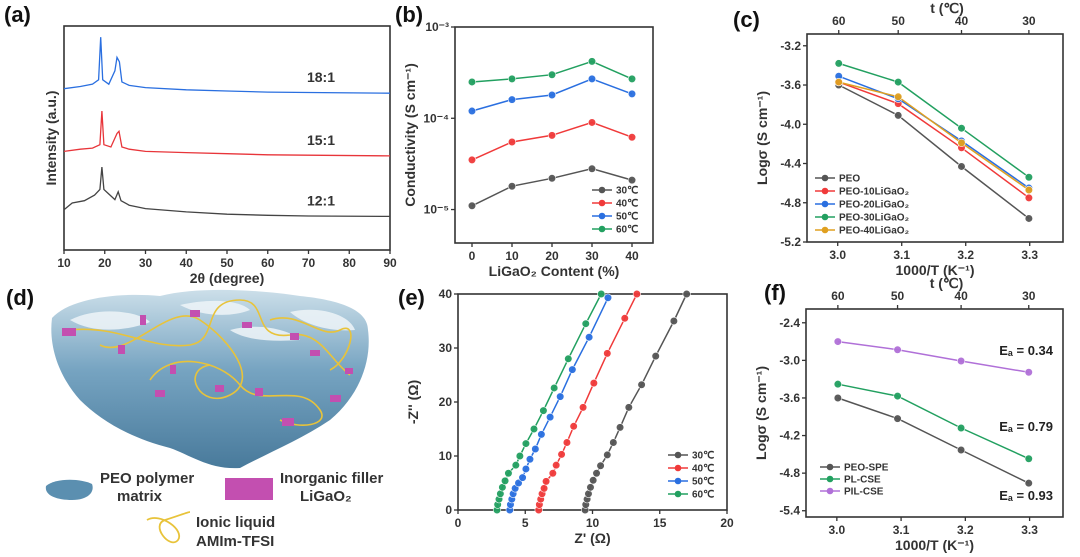 The width and height of the screenshot is (1080, 557). What do you see at coordinates (762, 138) in the screenshot?
I see `y-axis-label: Logσ (S cm⁻¹)` at bounding box center [762, 138].